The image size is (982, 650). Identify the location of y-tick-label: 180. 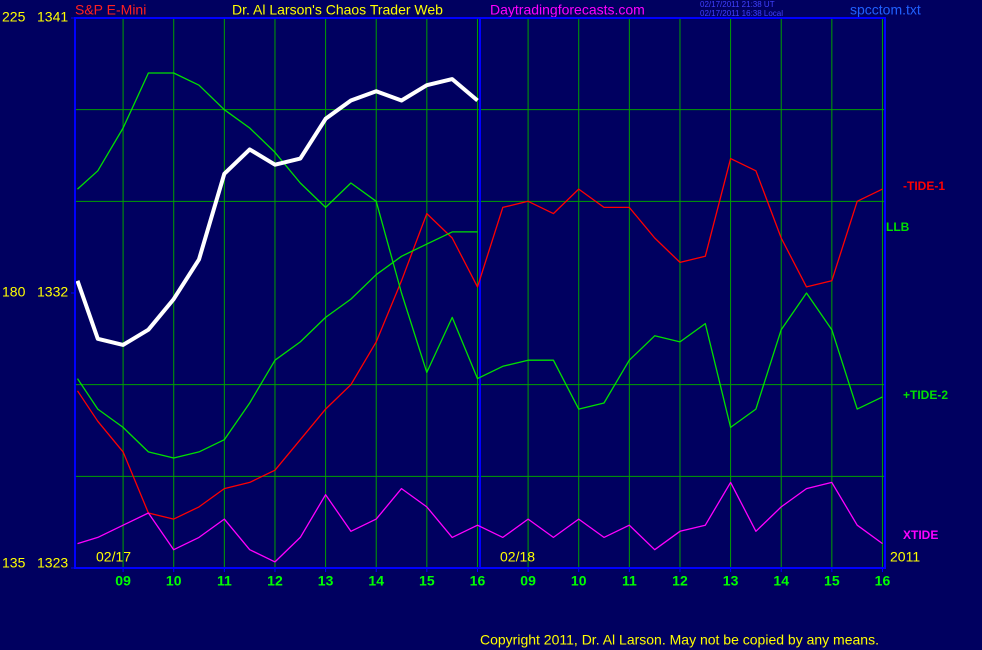
(14, 292).